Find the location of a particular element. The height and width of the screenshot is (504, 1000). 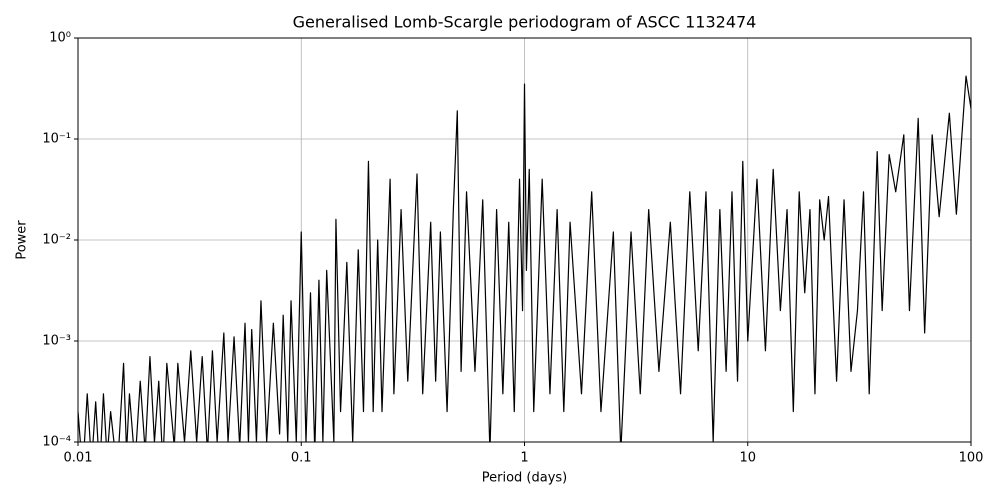

x-tick-label: 10 is located at coordinates (747, 458).